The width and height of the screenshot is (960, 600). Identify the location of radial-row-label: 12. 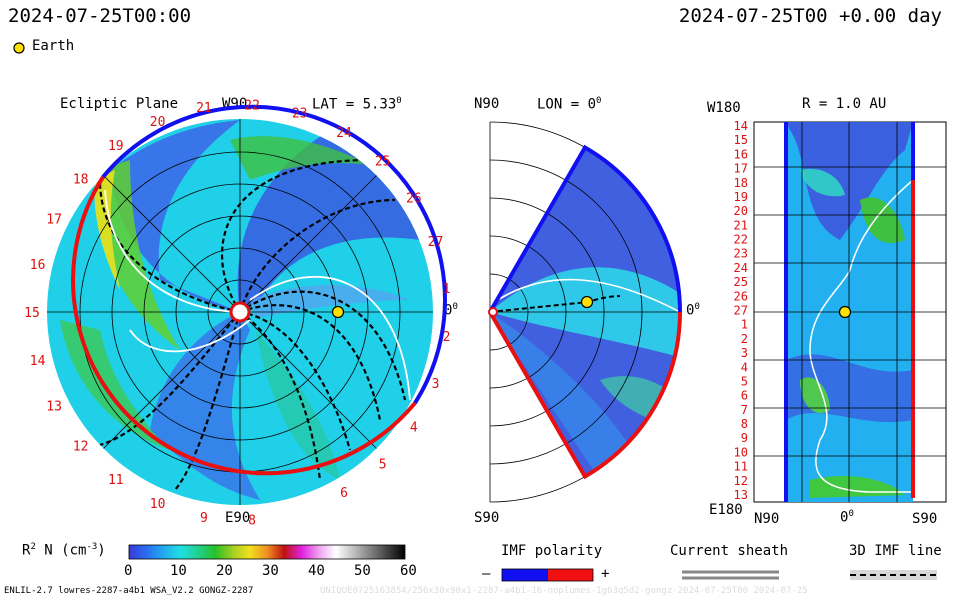
(741, 481).